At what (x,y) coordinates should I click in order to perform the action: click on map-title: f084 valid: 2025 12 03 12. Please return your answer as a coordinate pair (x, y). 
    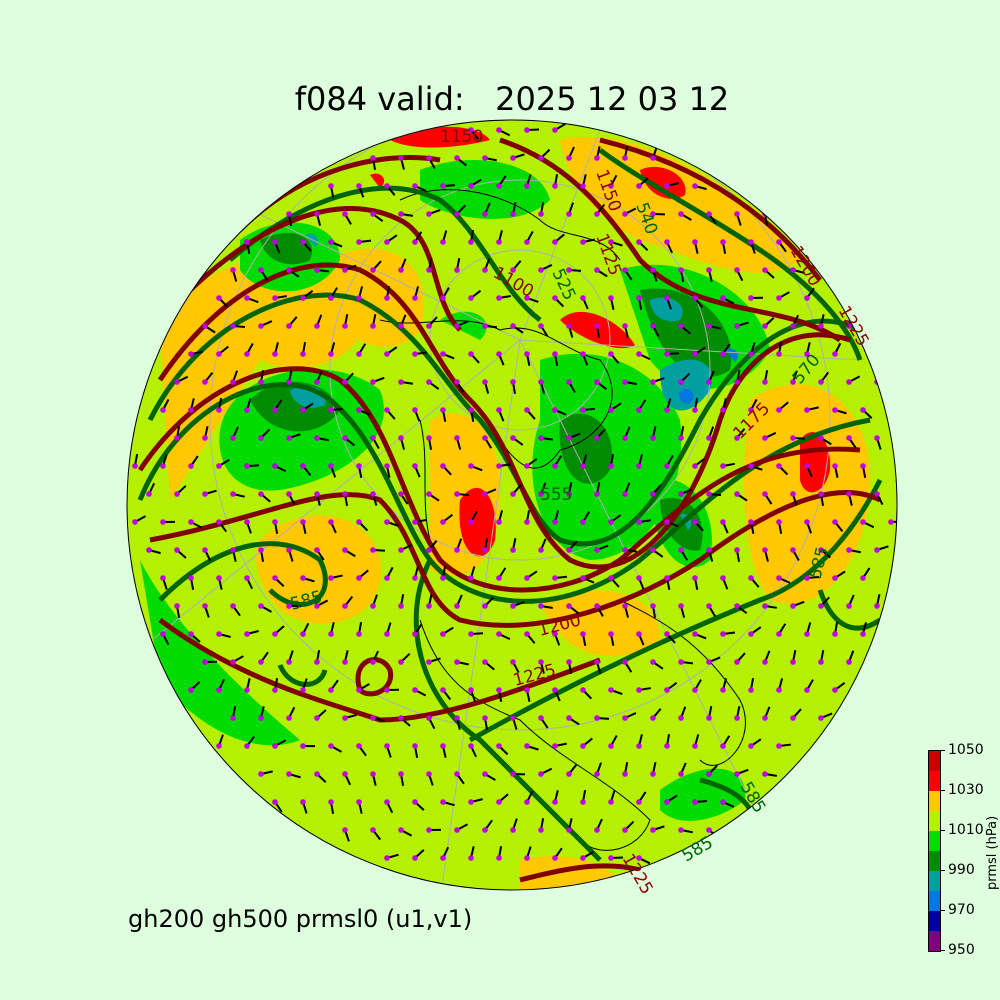
    Looking at the image, I should click on (512, 99).